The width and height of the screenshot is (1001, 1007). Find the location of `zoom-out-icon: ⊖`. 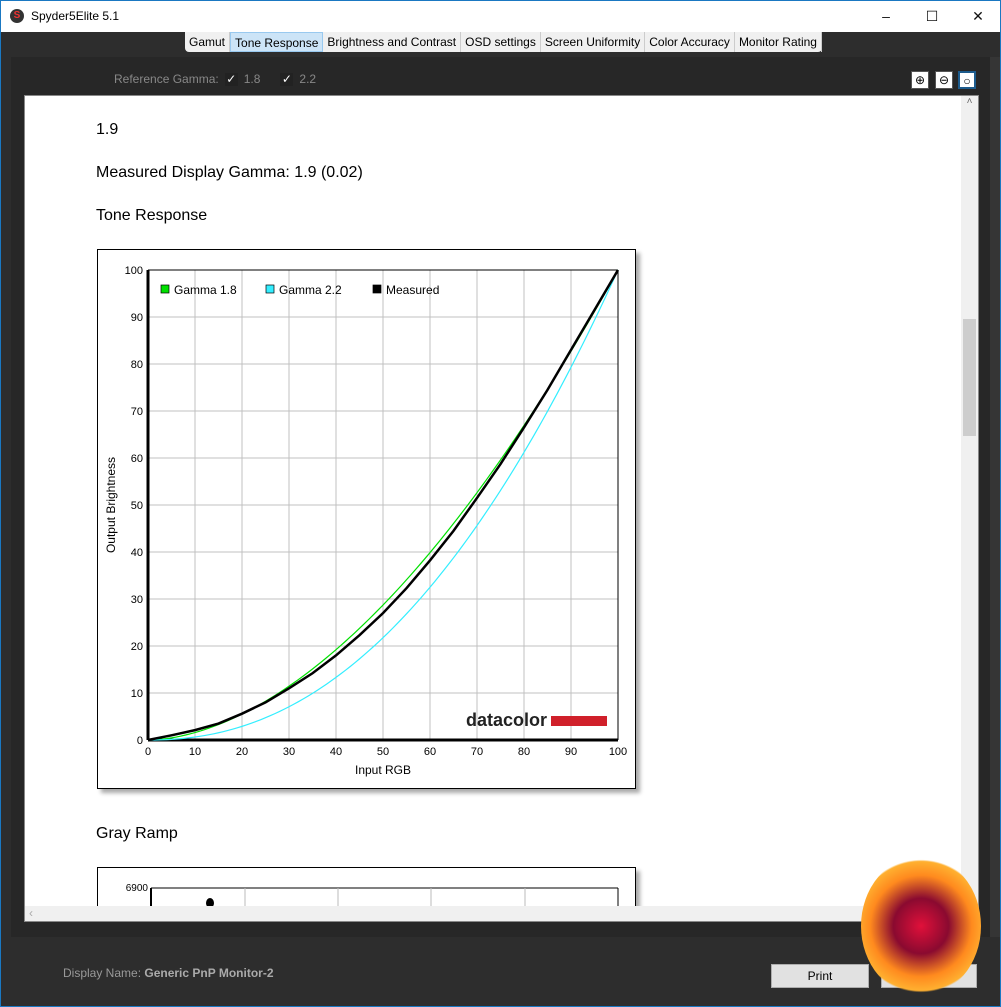

zoom-out-icon: ⊖ is located at coordinates (944, 80).